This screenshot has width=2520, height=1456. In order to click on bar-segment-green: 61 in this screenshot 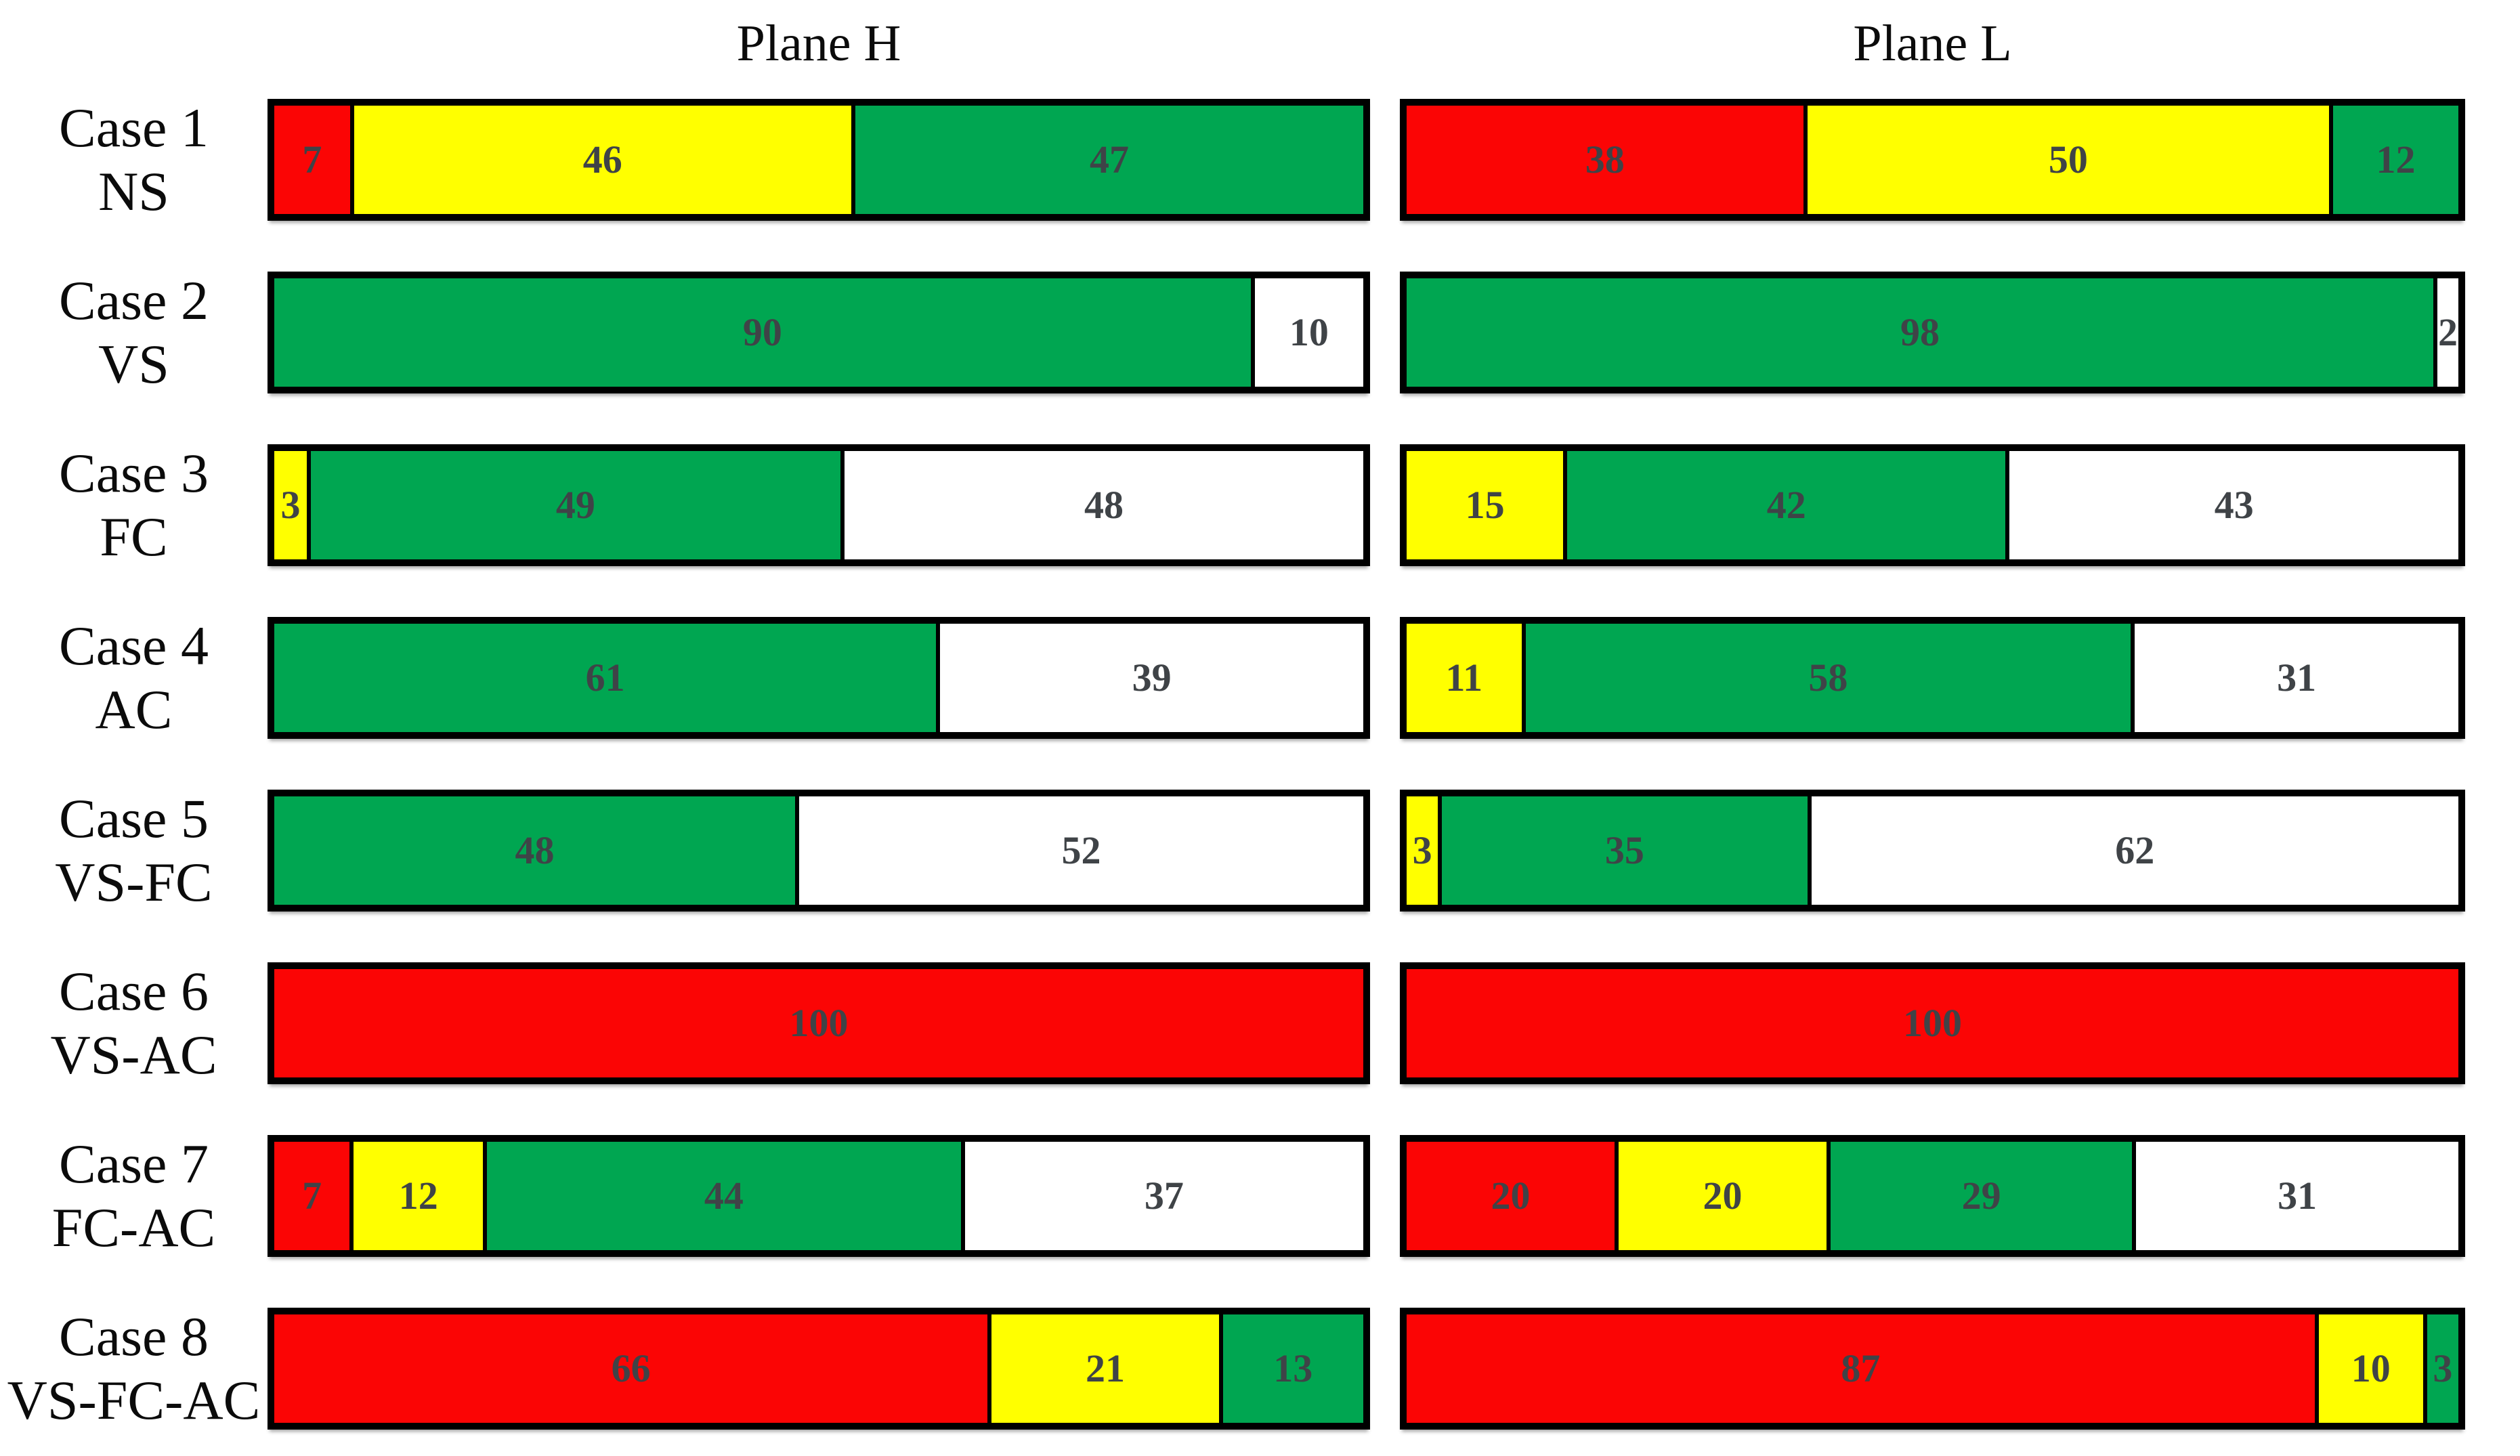, I will do `click(608, 677)`.